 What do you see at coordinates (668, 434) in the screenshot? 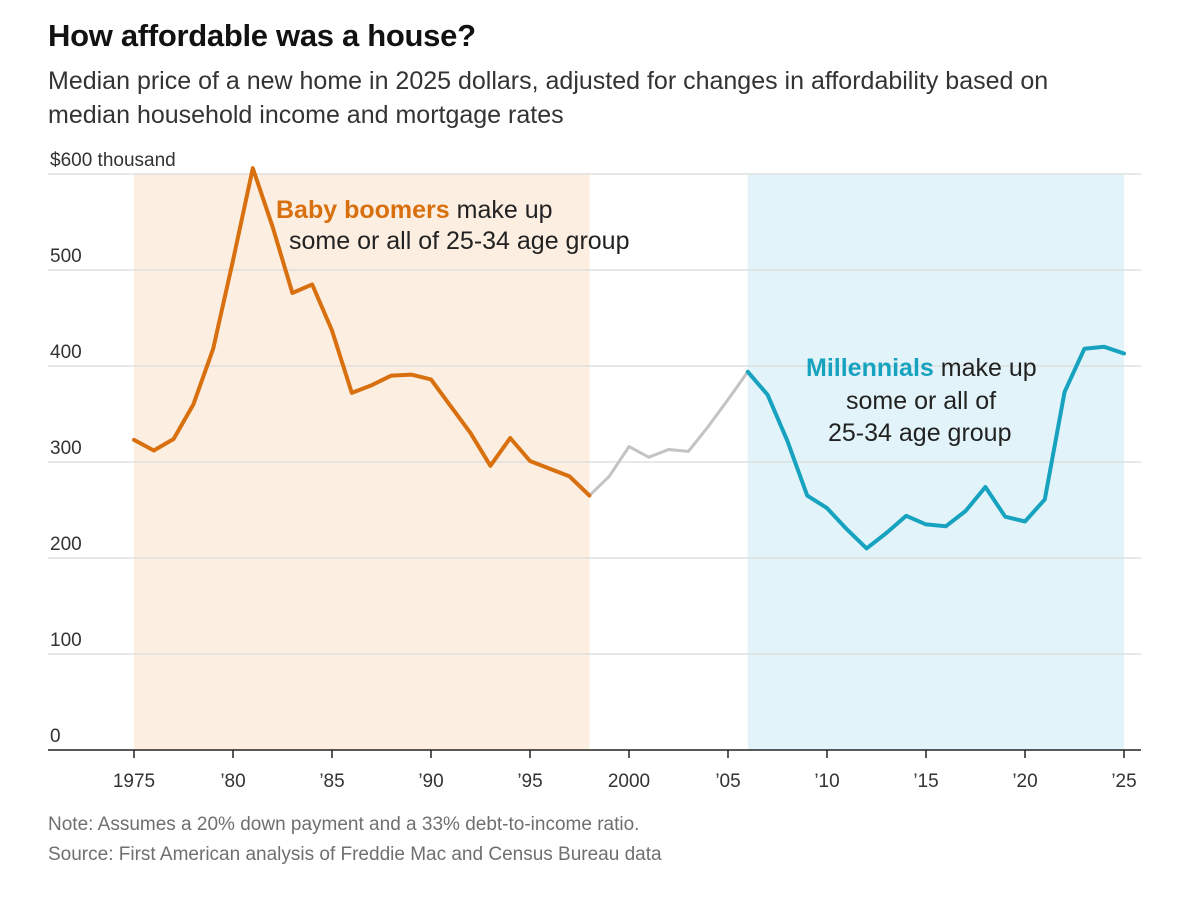
I see `gap-line` at bounding box center [668, 434].